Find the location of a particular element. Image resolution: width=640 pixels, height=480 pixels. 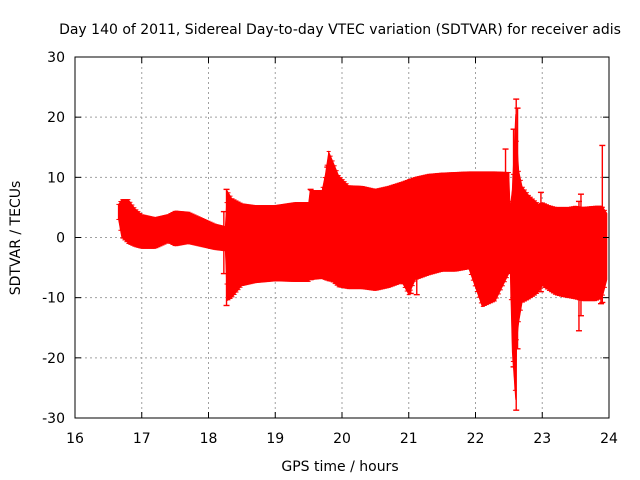

y-tick-label: 0 is located at coordinates (60, 239).